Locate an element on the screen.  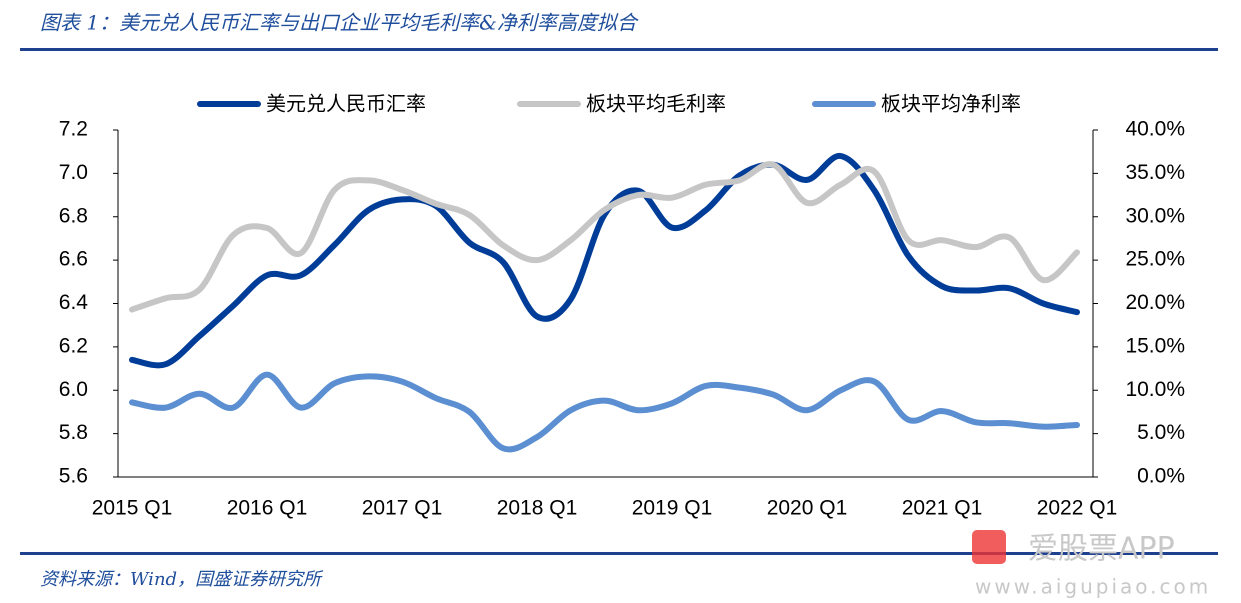
x-tick-label: 2022 Q1 is located at coordinates (1077, 508).